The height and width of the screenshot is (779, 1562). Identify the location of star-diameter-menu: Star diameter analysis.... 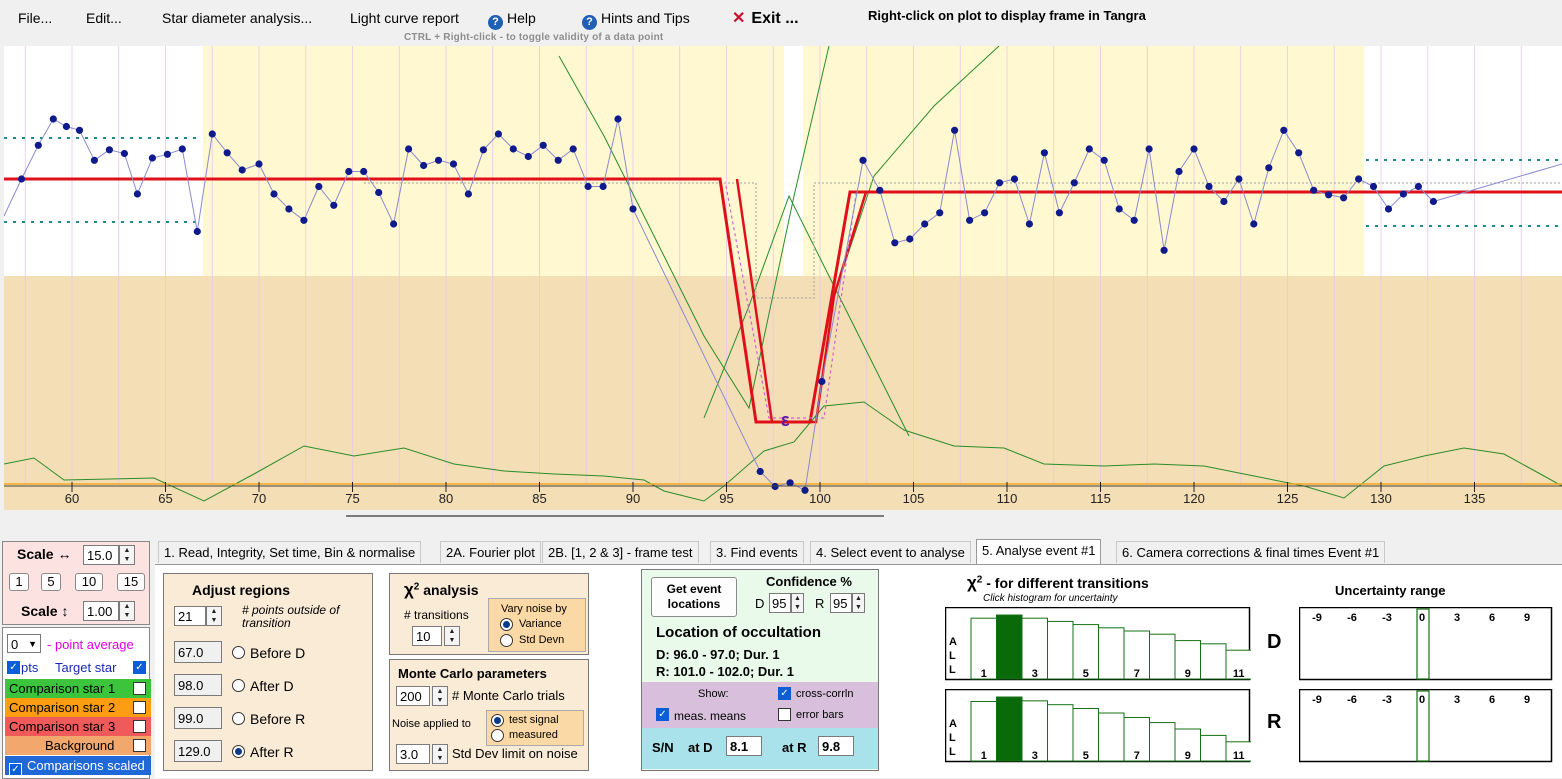
(237, 18).